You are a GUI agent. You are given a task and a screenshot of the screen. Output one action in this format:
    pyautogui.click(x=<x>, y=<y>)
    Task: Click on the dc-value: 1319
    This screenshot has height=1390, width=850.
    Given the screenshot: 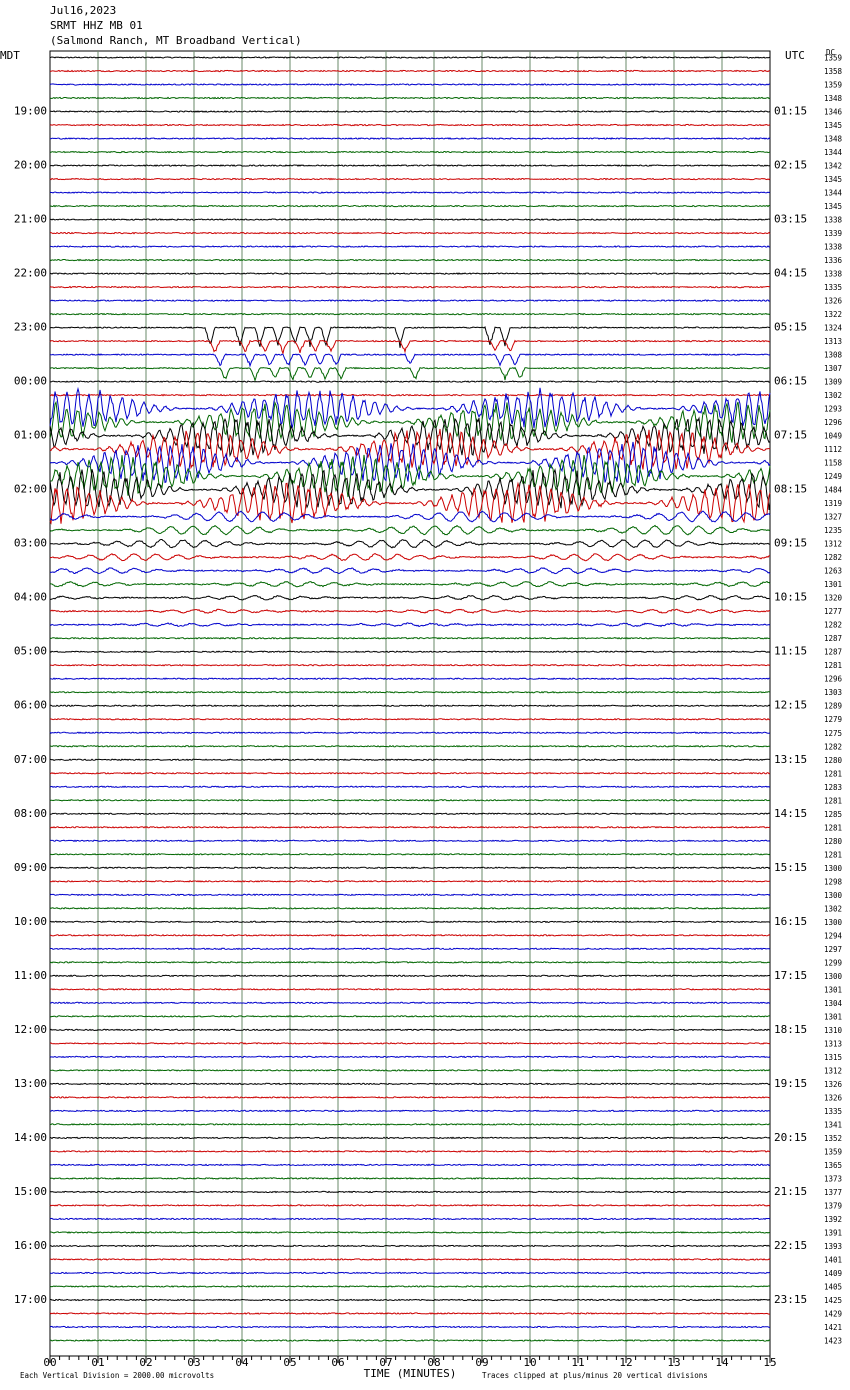 What is the action you would take?
    pyautogui.click(x=833, y=503)
    